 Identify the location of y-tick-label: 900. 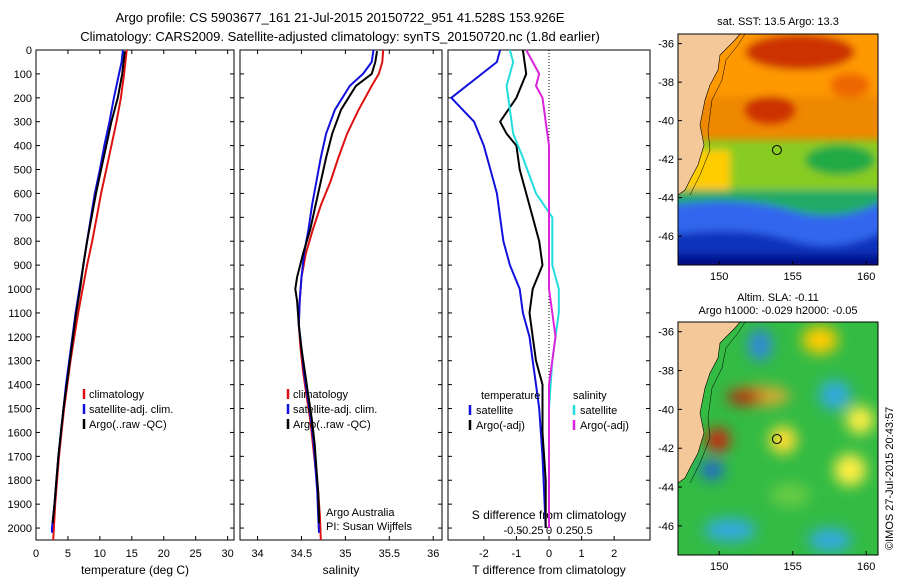
(23, 266).